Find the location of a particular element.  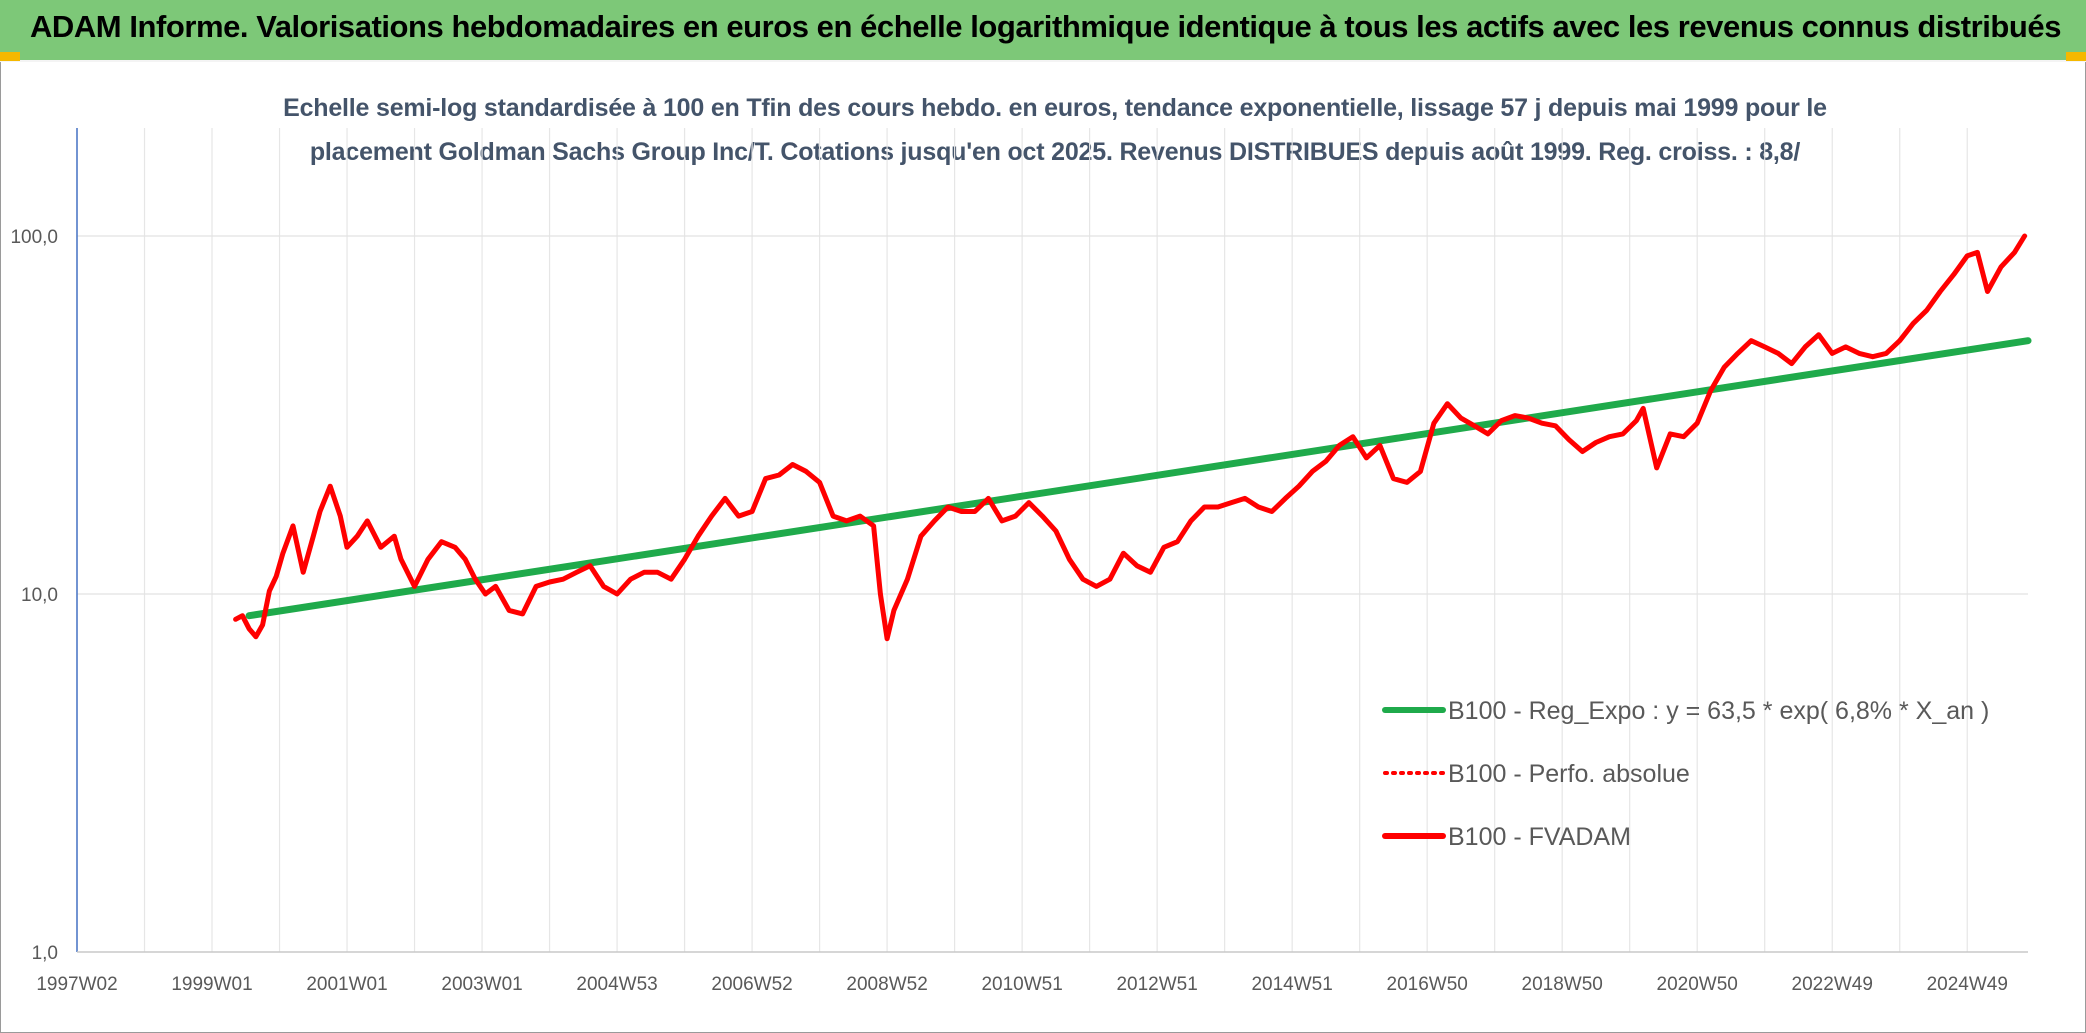

x-tick-label: 2004W53 is located at coordinates (616, 984).